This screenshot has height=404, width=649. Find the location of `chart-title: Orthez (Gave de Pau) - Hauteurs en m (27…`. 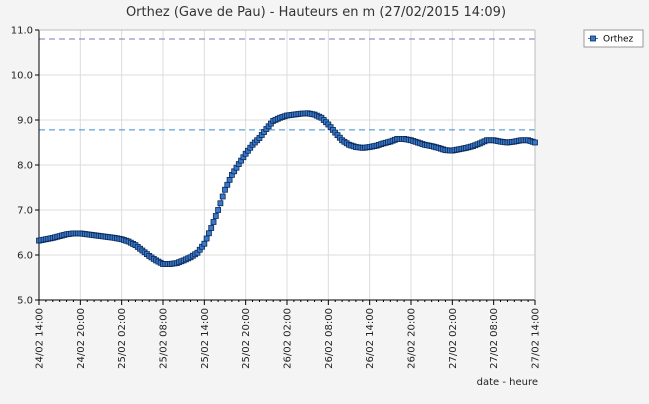

chart-title: Orthez (Gave de Pau) - Hauteurs en m (27… is located at coordinates (316, 12).